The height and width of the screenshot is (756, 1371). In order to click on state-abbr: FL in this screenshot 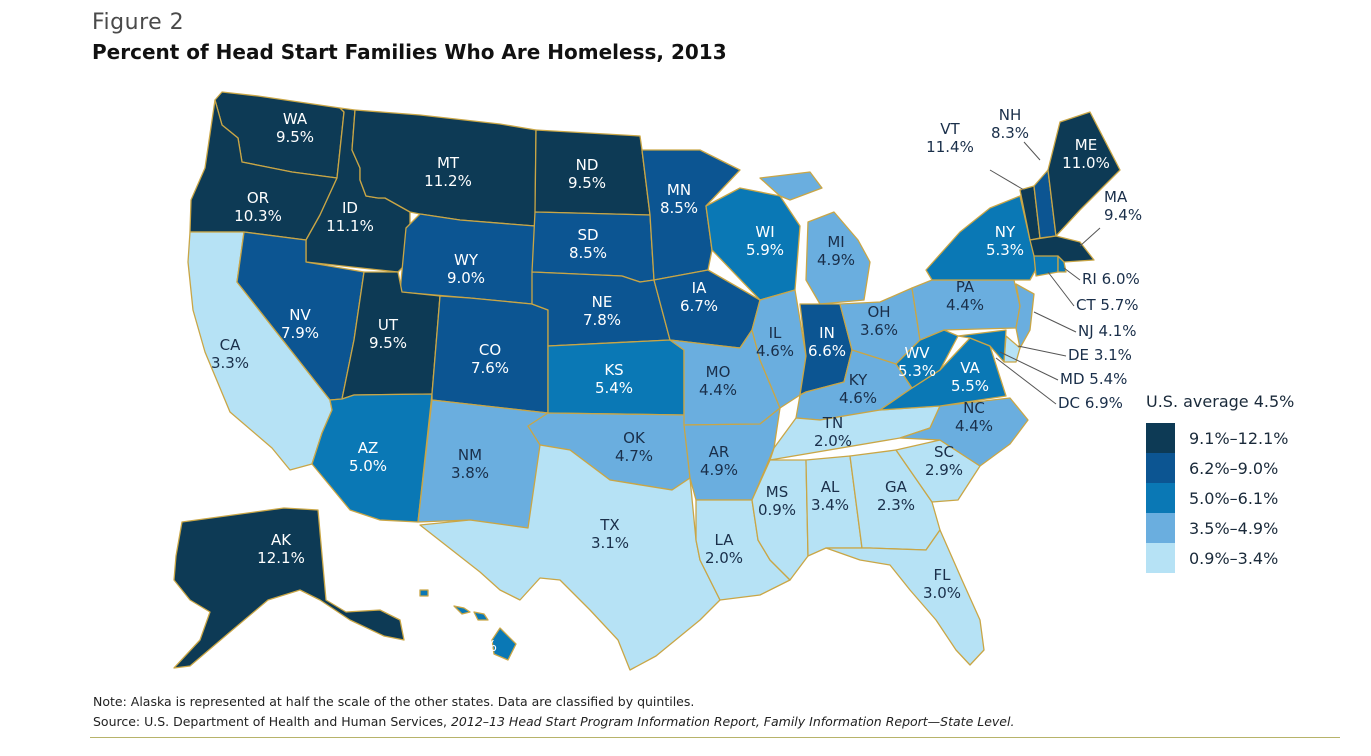, I will do `click(943, 575)`.